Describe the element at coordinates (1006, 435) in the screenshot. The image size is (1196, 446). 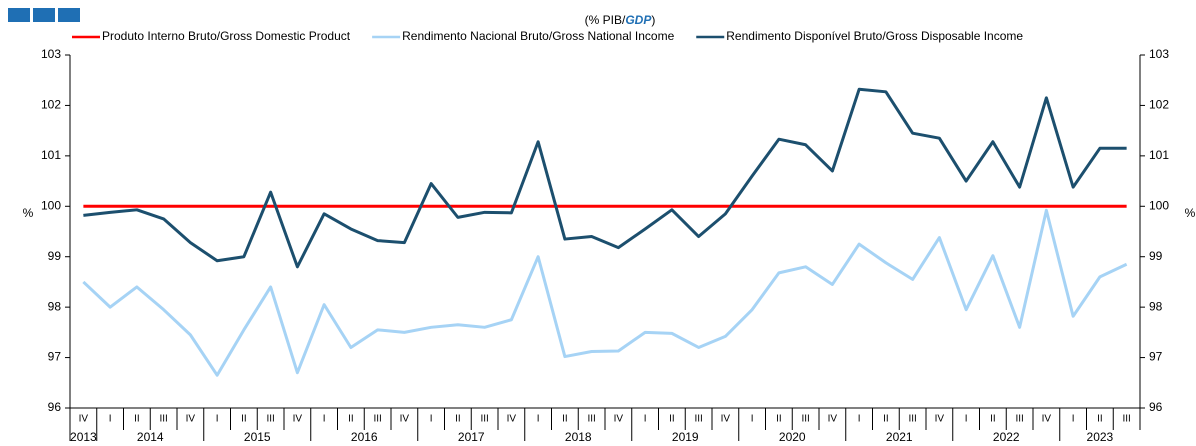
I see `year-label: 2022` at that location.